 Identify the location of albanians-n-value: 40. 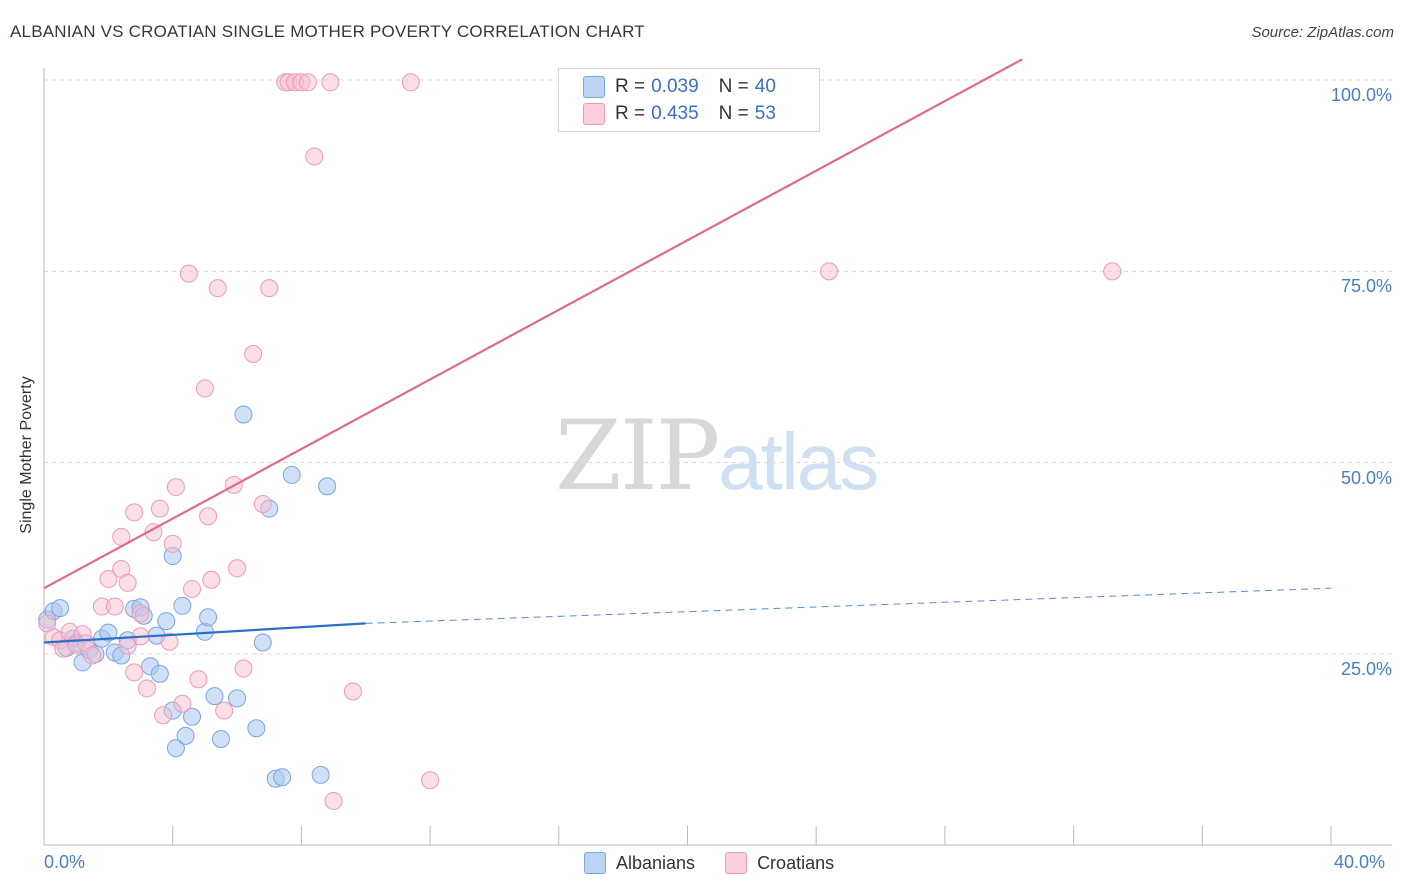
(765, 86).